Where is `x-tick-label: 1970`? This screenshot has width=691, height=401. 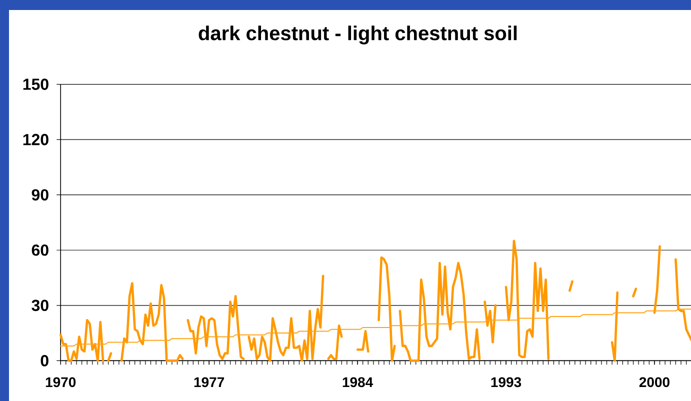
x-tick-label: 1970 is located at coordinates (61, 382).